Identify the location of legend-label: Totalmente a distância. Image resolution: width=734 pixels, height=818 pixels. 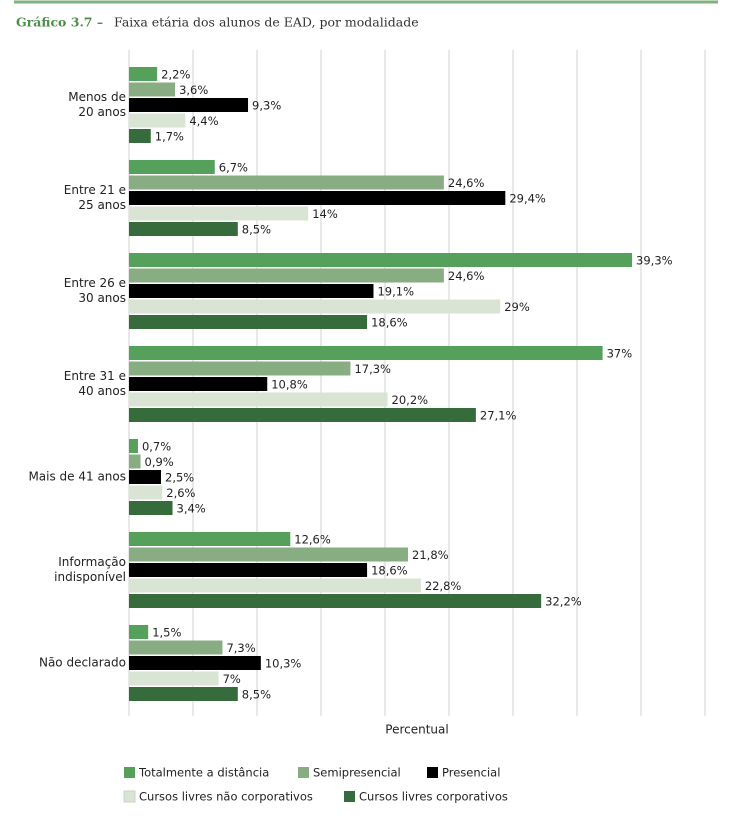
(203, 773).